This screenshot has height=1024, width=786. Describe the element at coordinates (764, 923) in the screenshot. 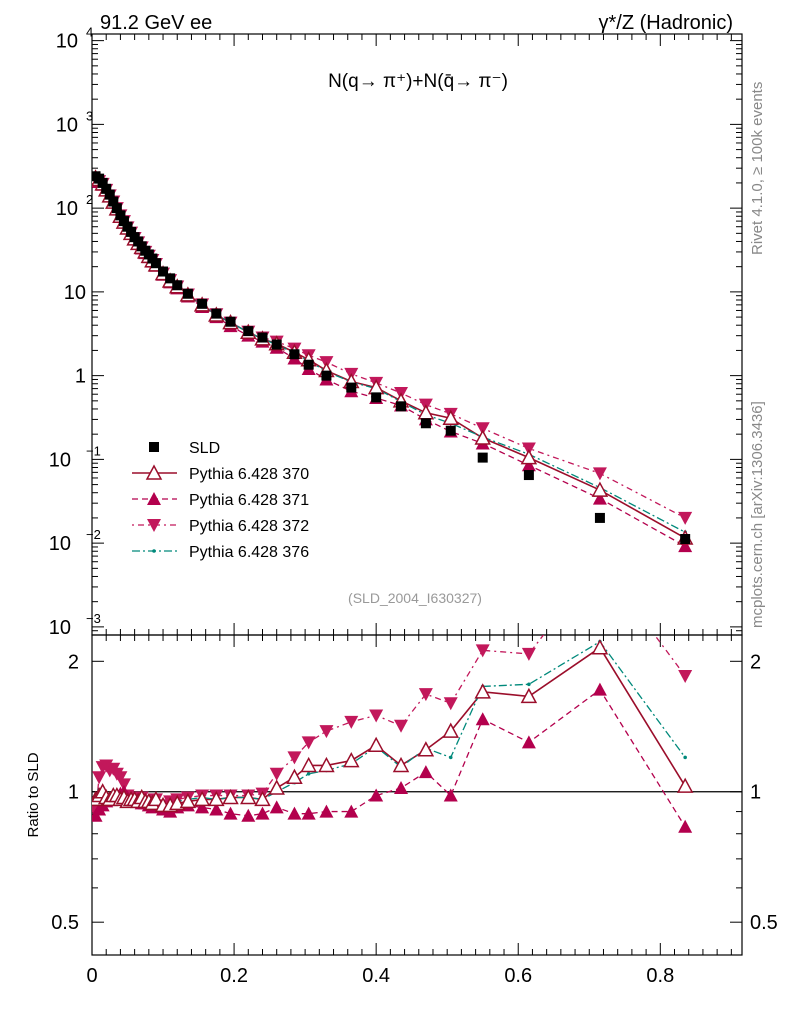

I see `ratio-ytick-label-right: 0.5` at that location.